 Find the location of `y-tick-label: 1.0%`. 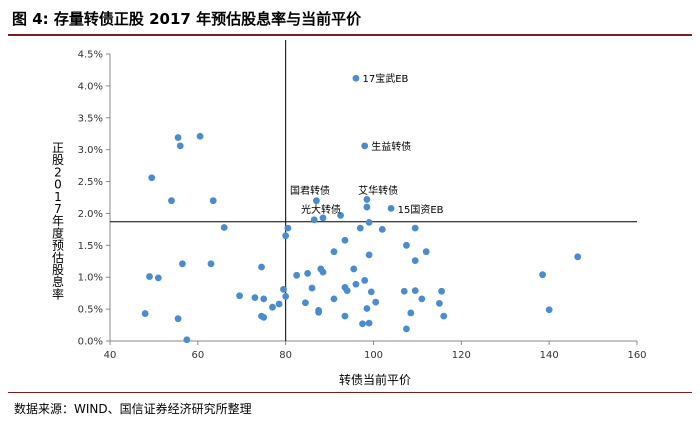

y-tick-label: 1.0% is located at coordinates (90, 278).